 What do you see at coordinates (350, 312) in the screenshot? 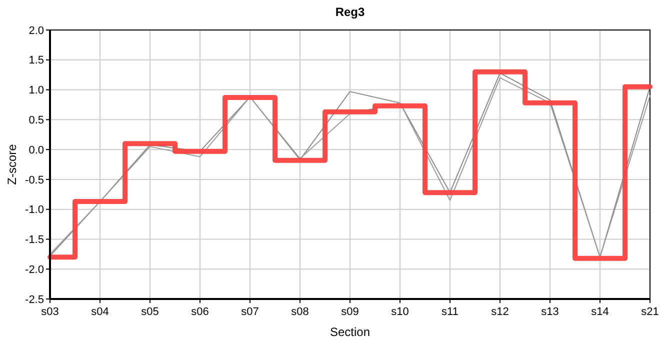
I see `x-tick-label: s09` at bounding box center [350, 312].